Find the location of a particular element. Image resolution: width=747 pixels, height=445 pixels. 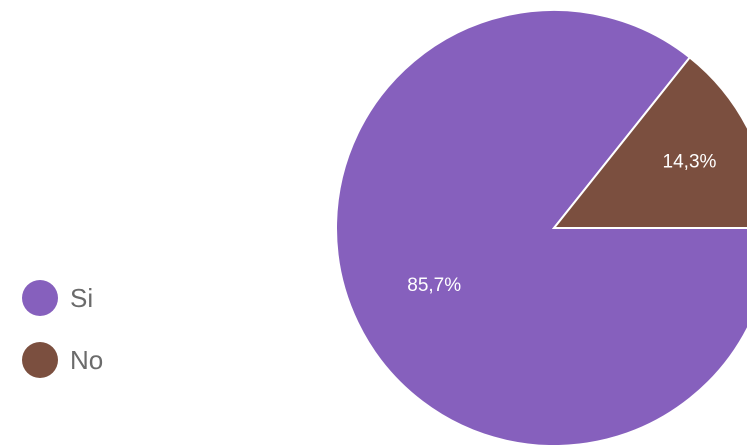

pie-slice-no is located at coordinates (649, 142).